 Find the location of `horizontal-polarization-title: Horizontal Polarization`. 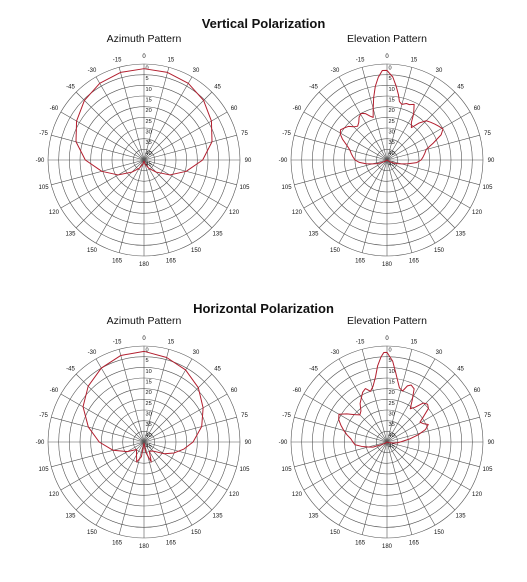

horizontal-polarization-title: Horizontal Polarization is located at coordinates (263, 308).